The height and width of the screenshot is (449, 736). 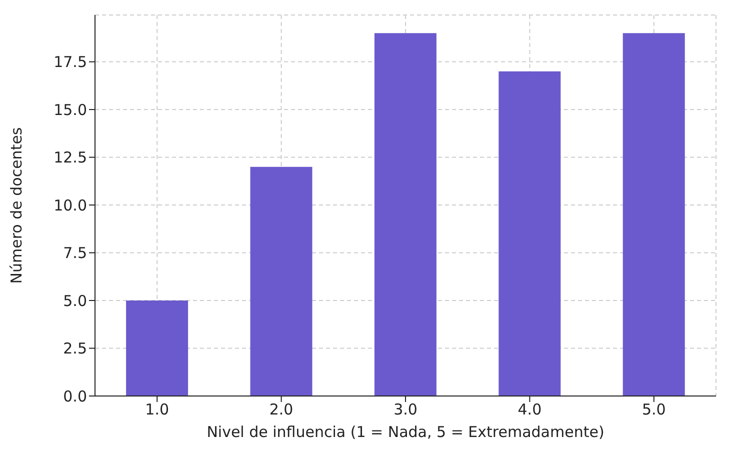 What do you see at coordinates (281, 409) in the screenshot?
I see `x-tick-label: 2.0` at bounding box center [281, 409].